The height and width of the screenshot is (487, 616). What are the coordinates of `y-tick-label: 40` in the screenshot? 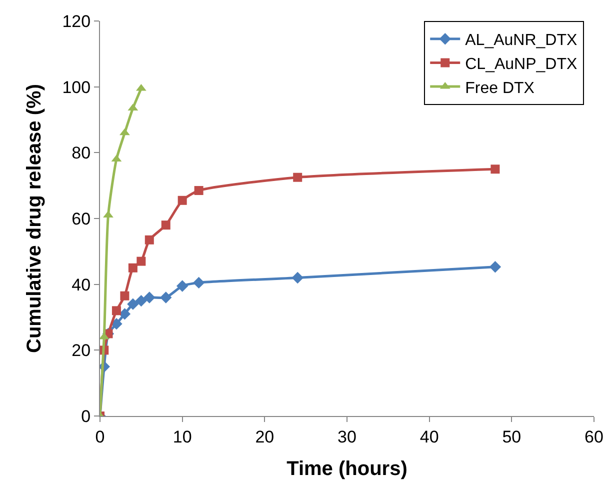 It's located at (81, 284).